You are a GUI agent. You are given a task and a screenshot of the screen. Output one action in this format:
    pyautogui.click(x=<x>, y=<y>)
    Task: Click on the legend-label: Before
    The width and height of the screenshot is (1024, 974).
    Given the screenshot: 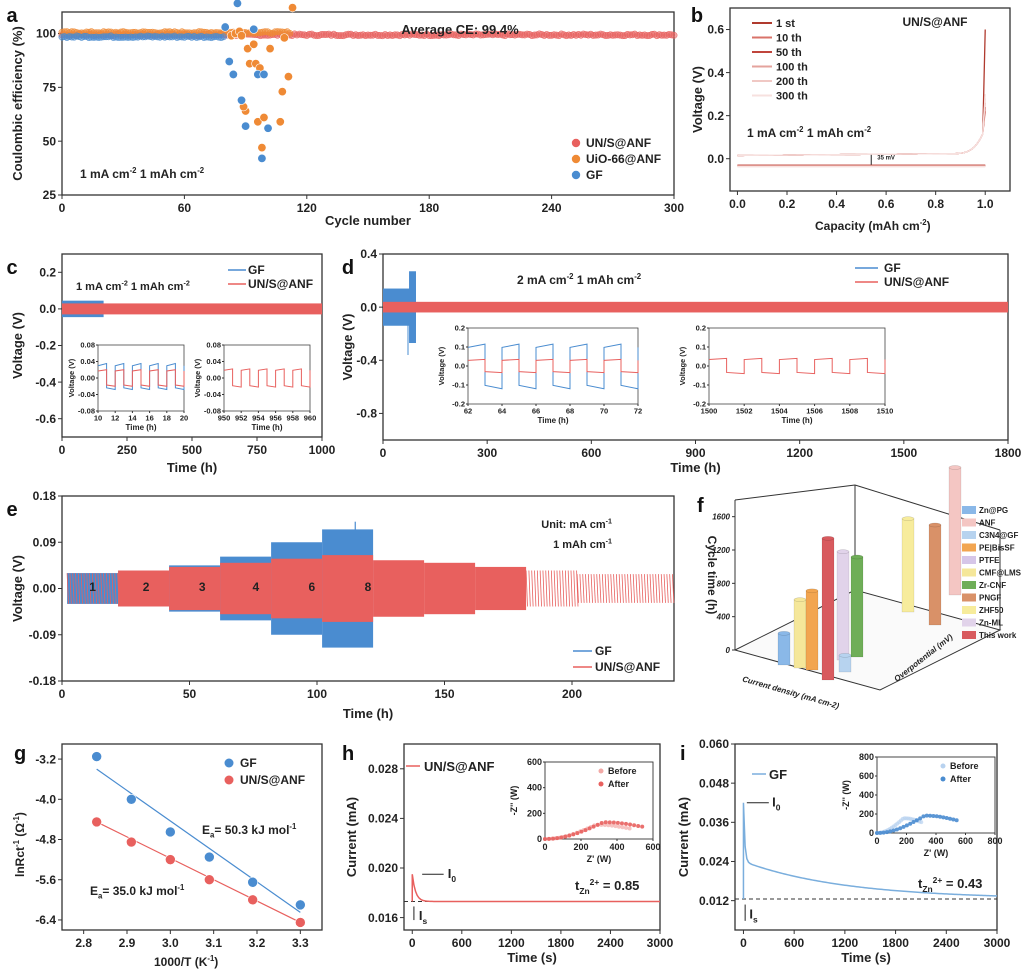 What is the action you would take?
    pyautogui.click(x=964, y=766)
    